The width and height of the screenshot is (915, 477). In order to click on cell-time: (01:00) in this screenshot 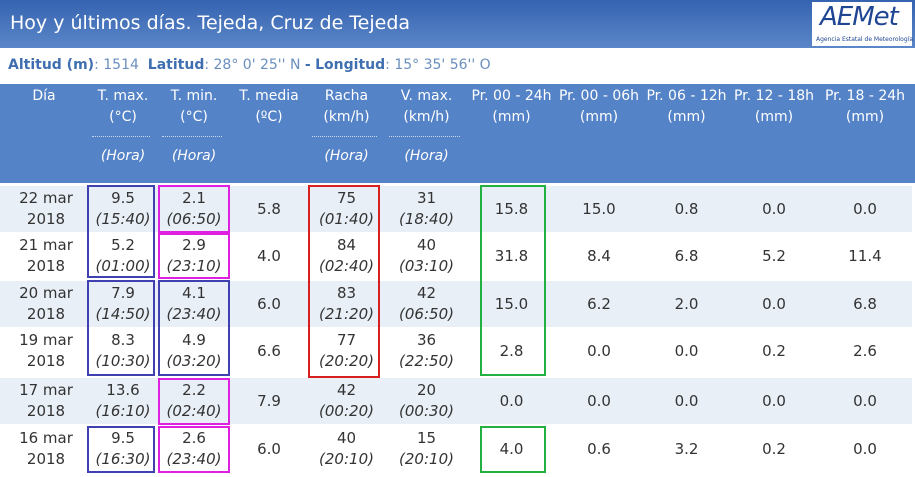, I will do `click(123, 266)`.